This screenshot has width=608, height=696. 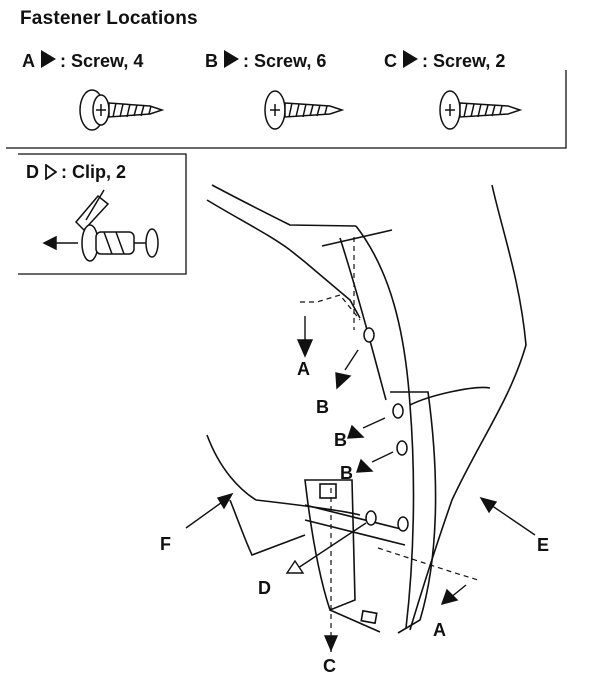 I want to click on fastener-a-label: A: Screw, 4, so click(x=83, y=60).